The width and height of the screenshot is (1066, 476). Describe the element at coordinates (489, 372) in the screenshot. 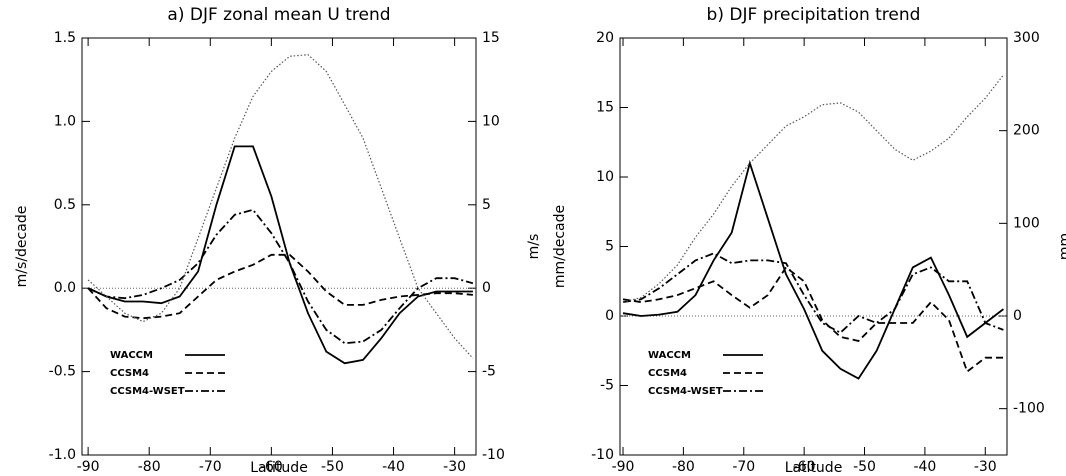

I see `y2-tick-label: -5` at that location.